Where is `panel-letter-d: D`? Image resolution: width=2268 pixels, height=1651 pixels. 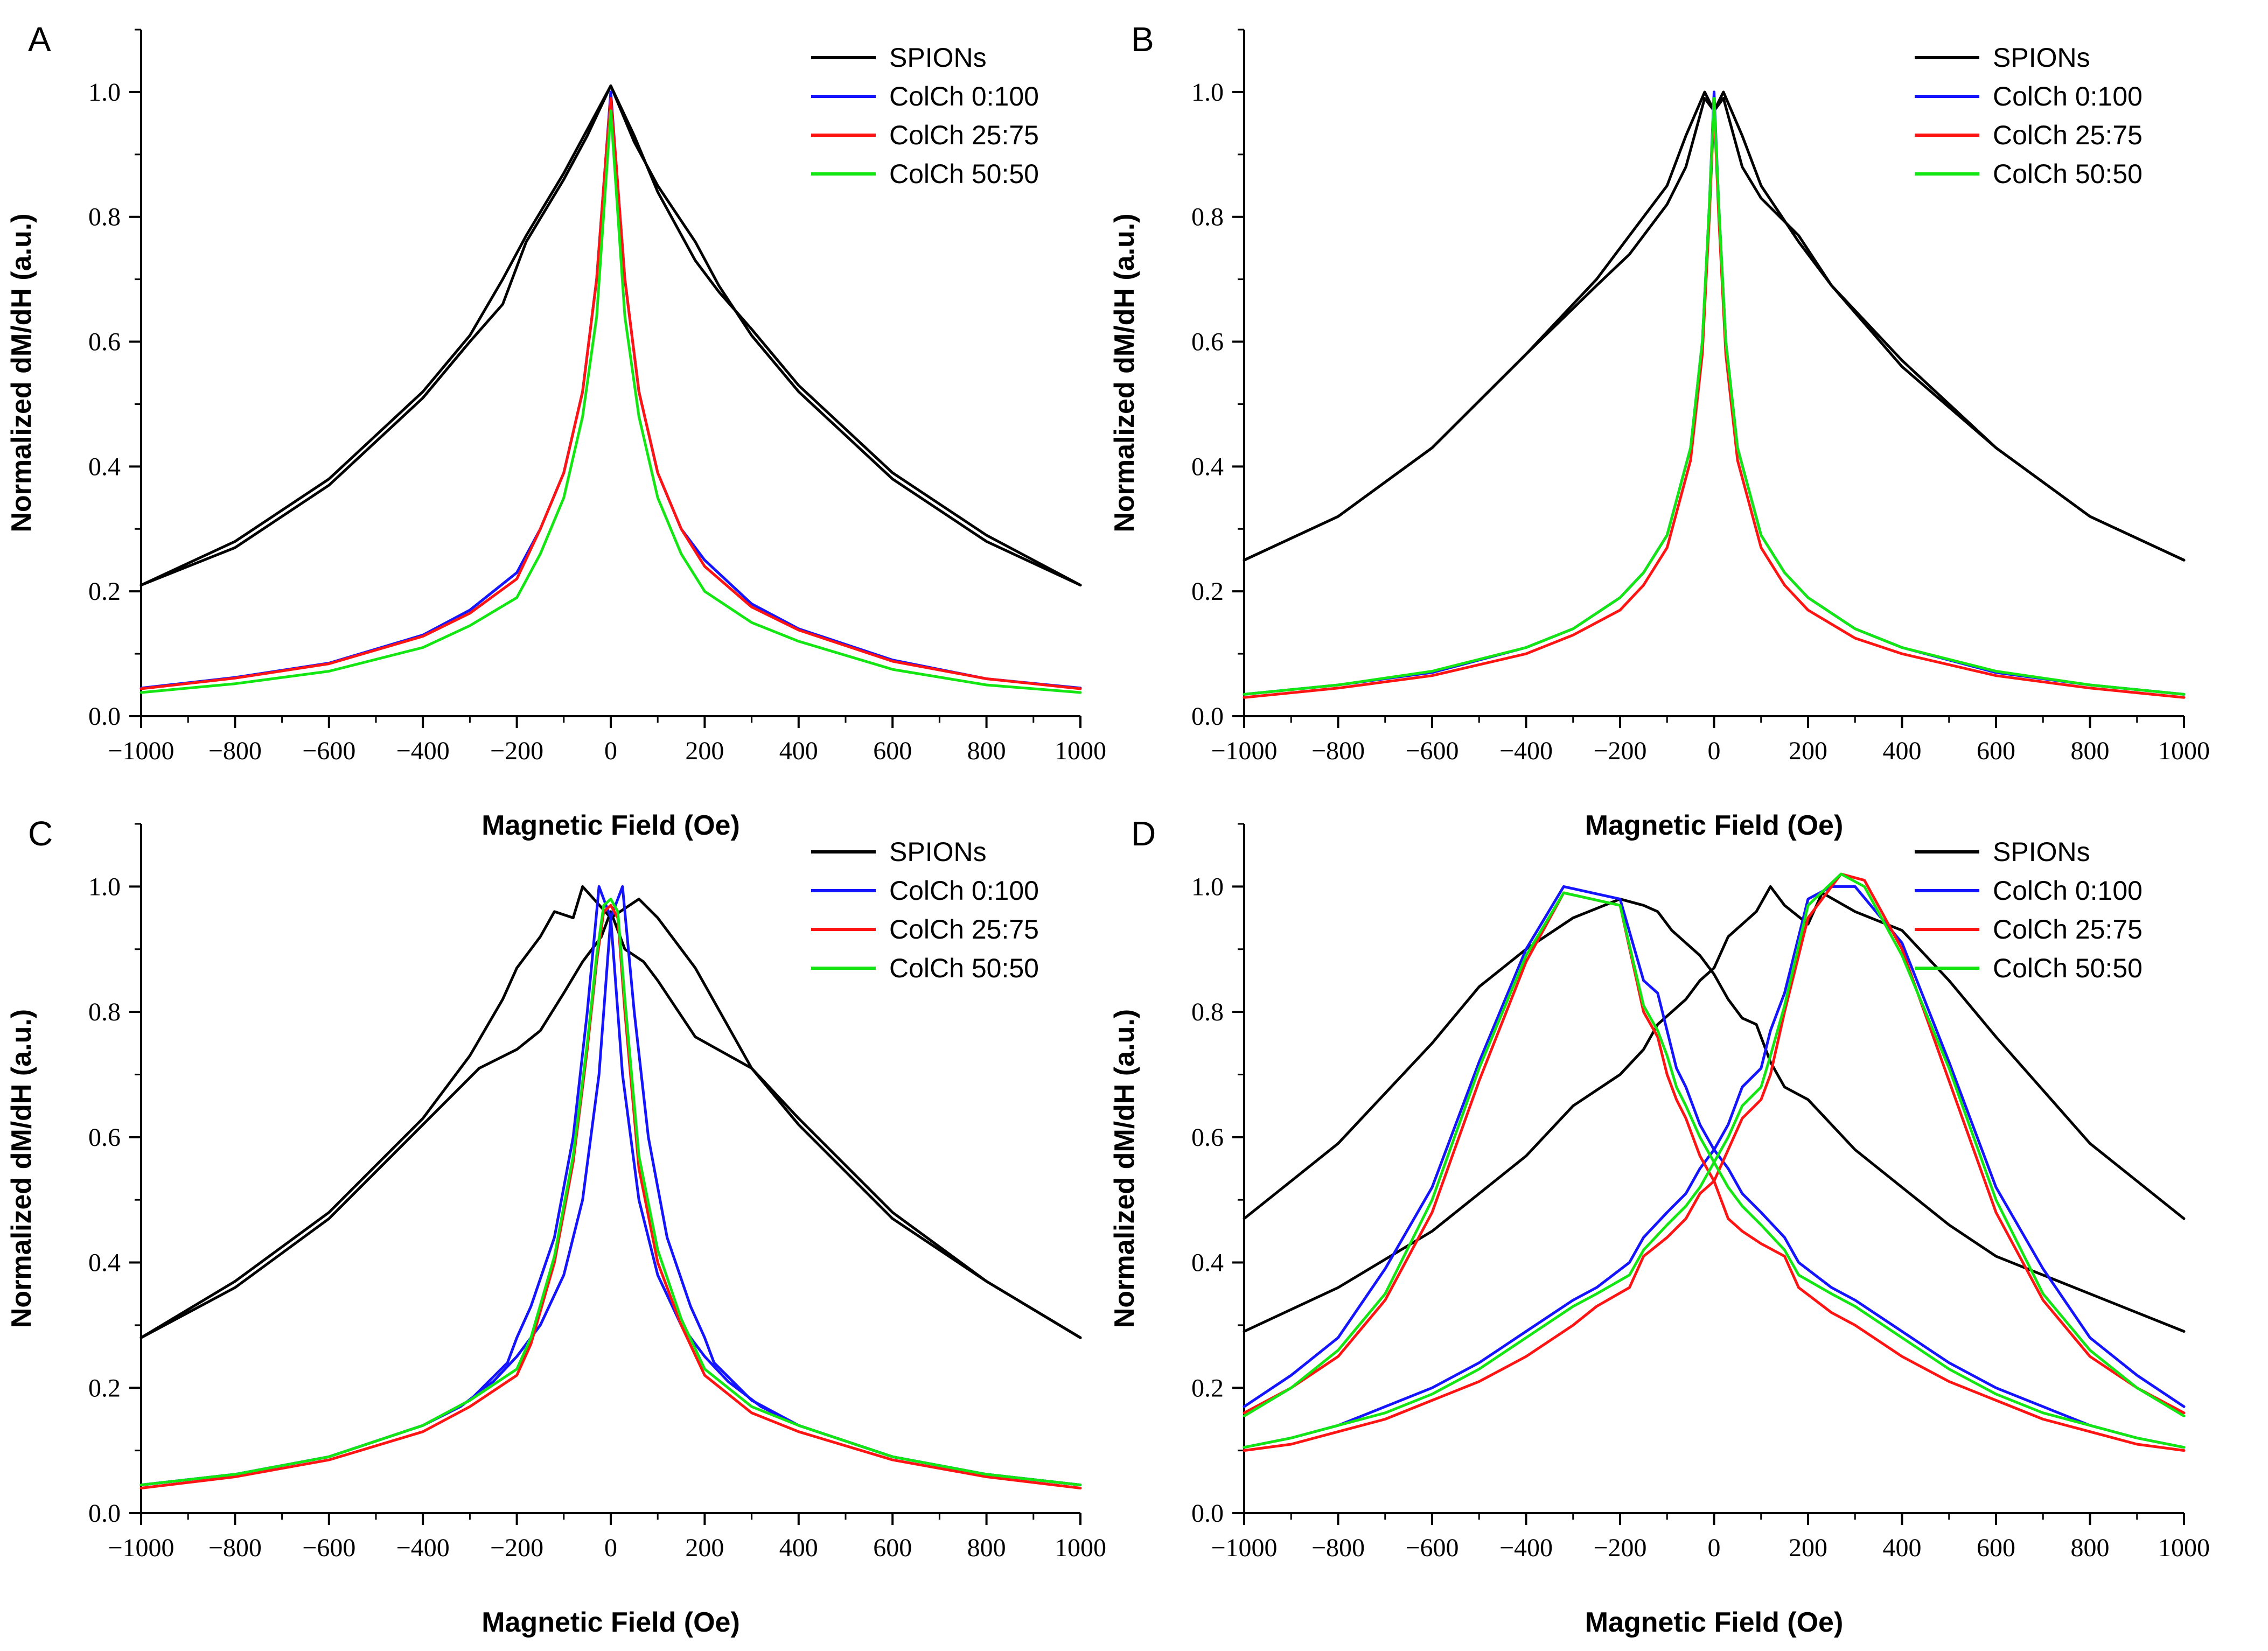 panel-letter-d: D is located at coordinates (1143, 834).